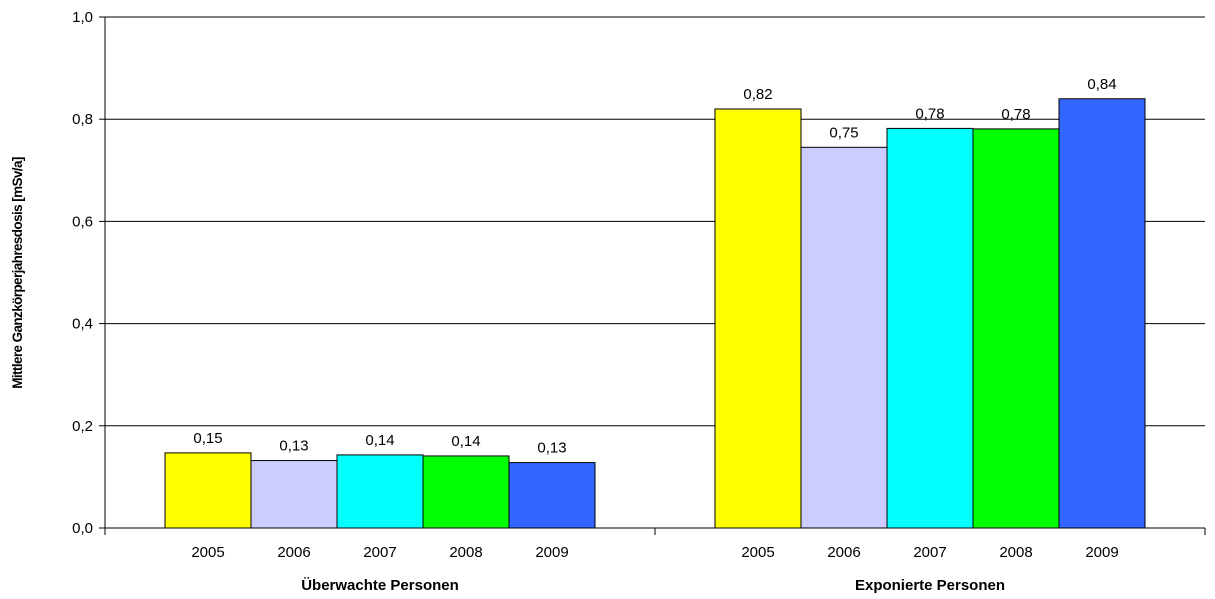  What do you see at coordinates (82, 528) in the screenshot?
I see `y-tick-label: 0,0` at bounding box center [82, 528].